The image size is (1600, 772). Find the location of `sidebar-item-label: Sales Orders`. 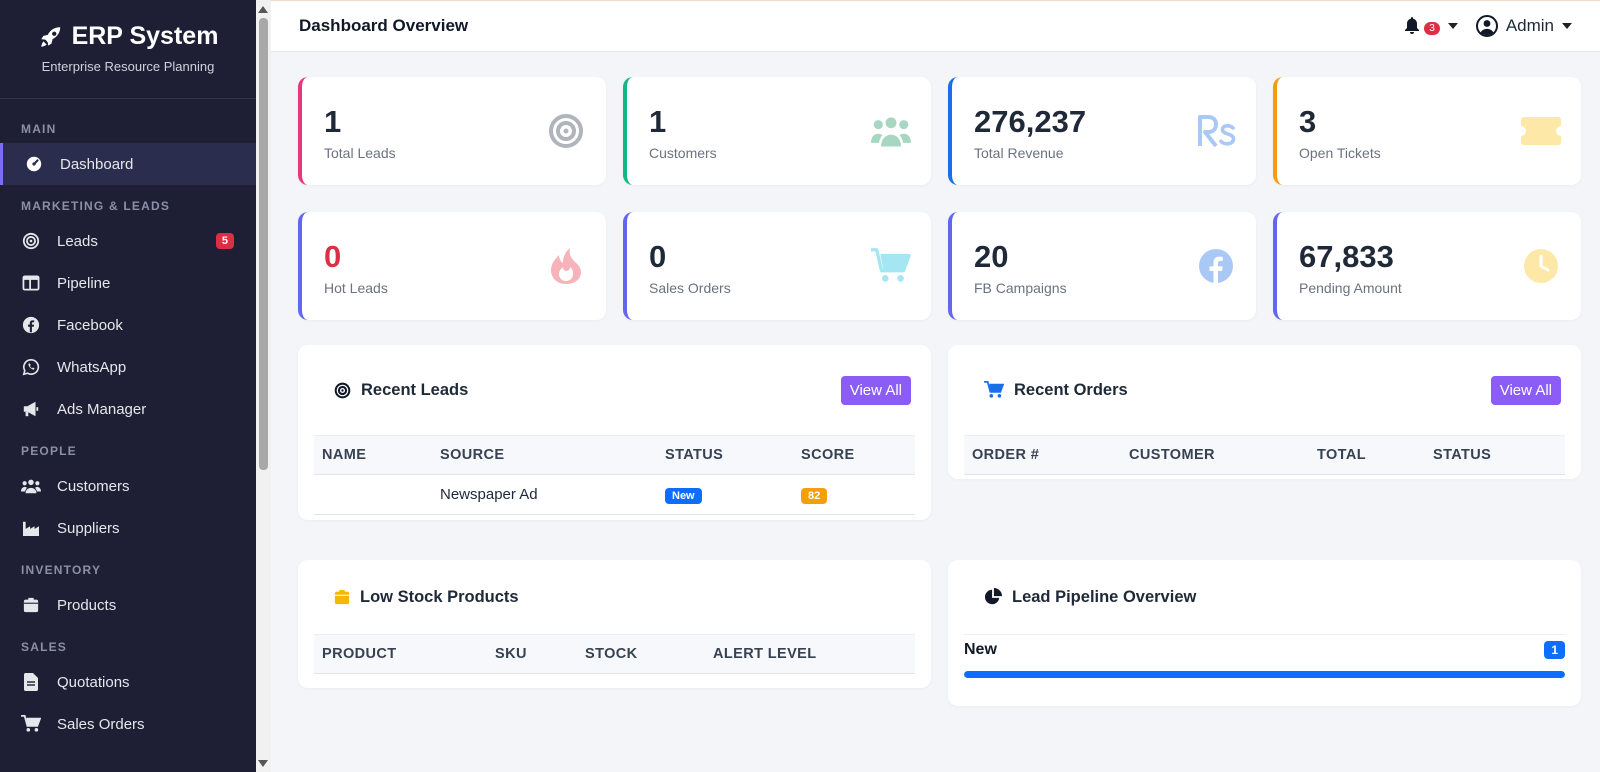

sidebar-item-label: Sales Orders is located at coordinates (101, 724).